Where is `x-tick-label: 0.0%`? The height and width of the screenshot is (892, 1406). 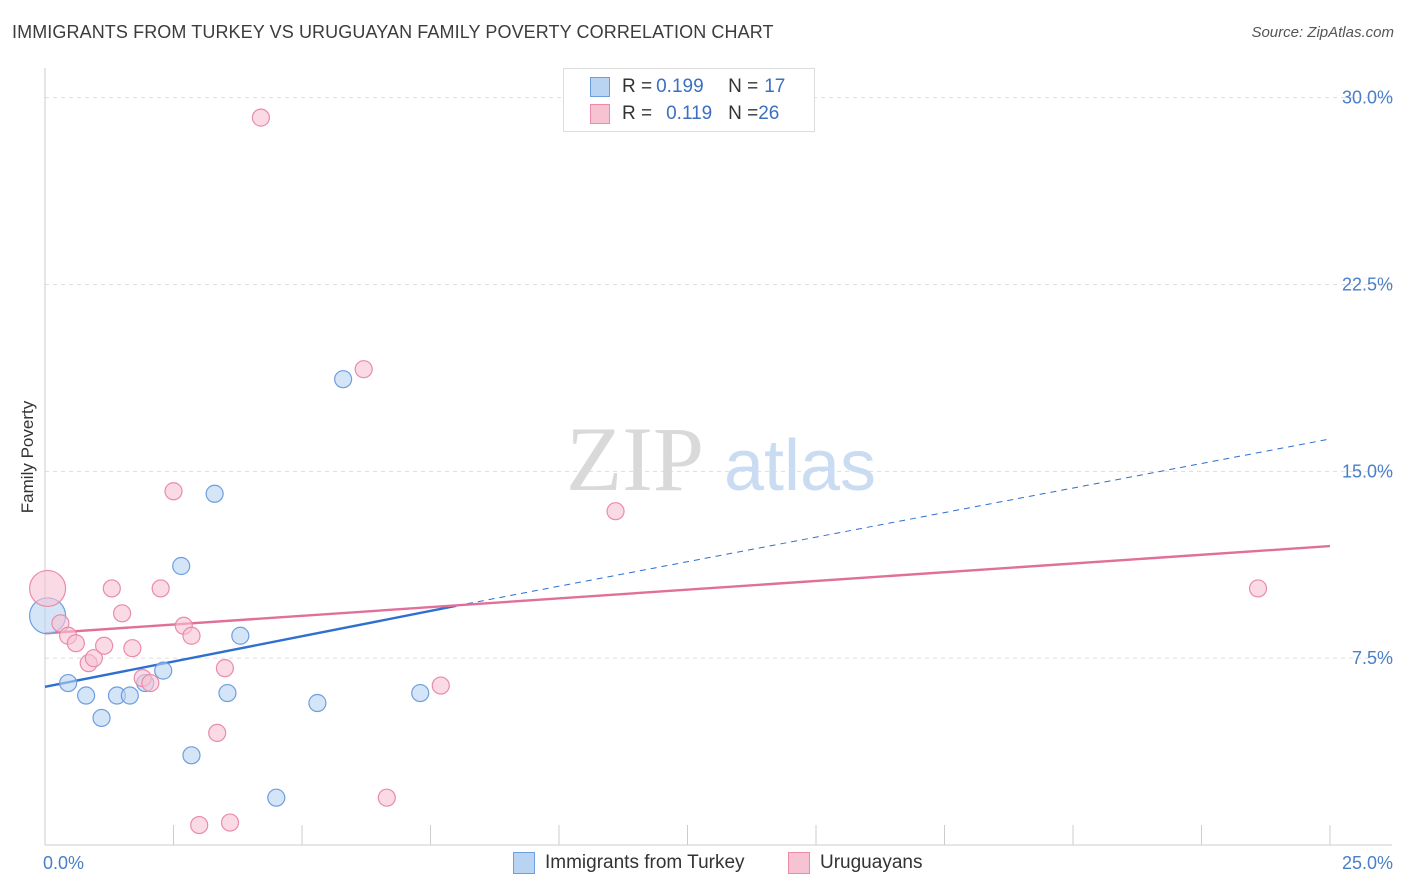
x-tick-label: 0.0% is located at coordinates (63, 863).